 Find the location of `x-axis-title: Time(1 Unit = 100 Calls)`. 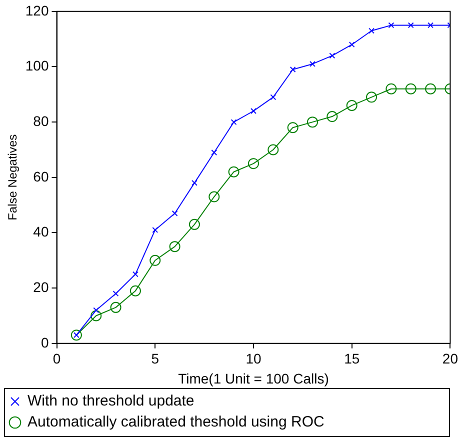

x-axis-title: Time(1 Unit = 100 Calls) is located at coordinates (253, 378).